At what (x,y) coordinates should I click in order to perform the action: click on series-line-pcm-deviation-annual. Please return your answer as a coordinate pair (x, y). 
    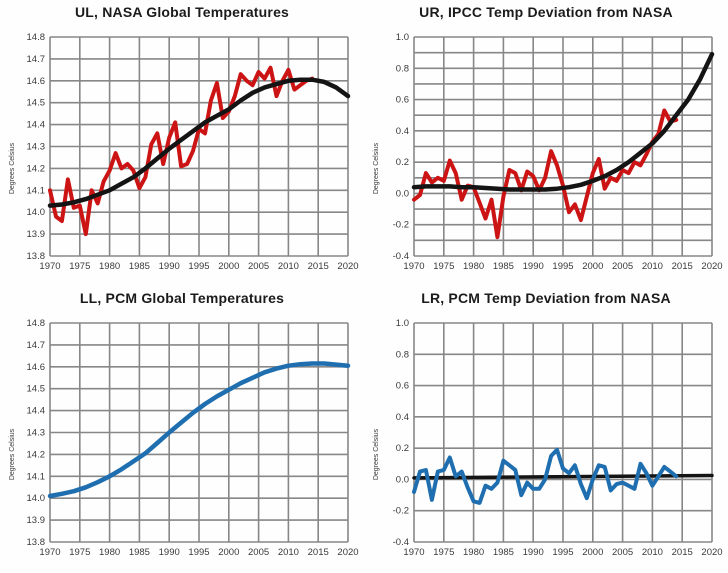
    Looking at the image, I should click on (545, 476).